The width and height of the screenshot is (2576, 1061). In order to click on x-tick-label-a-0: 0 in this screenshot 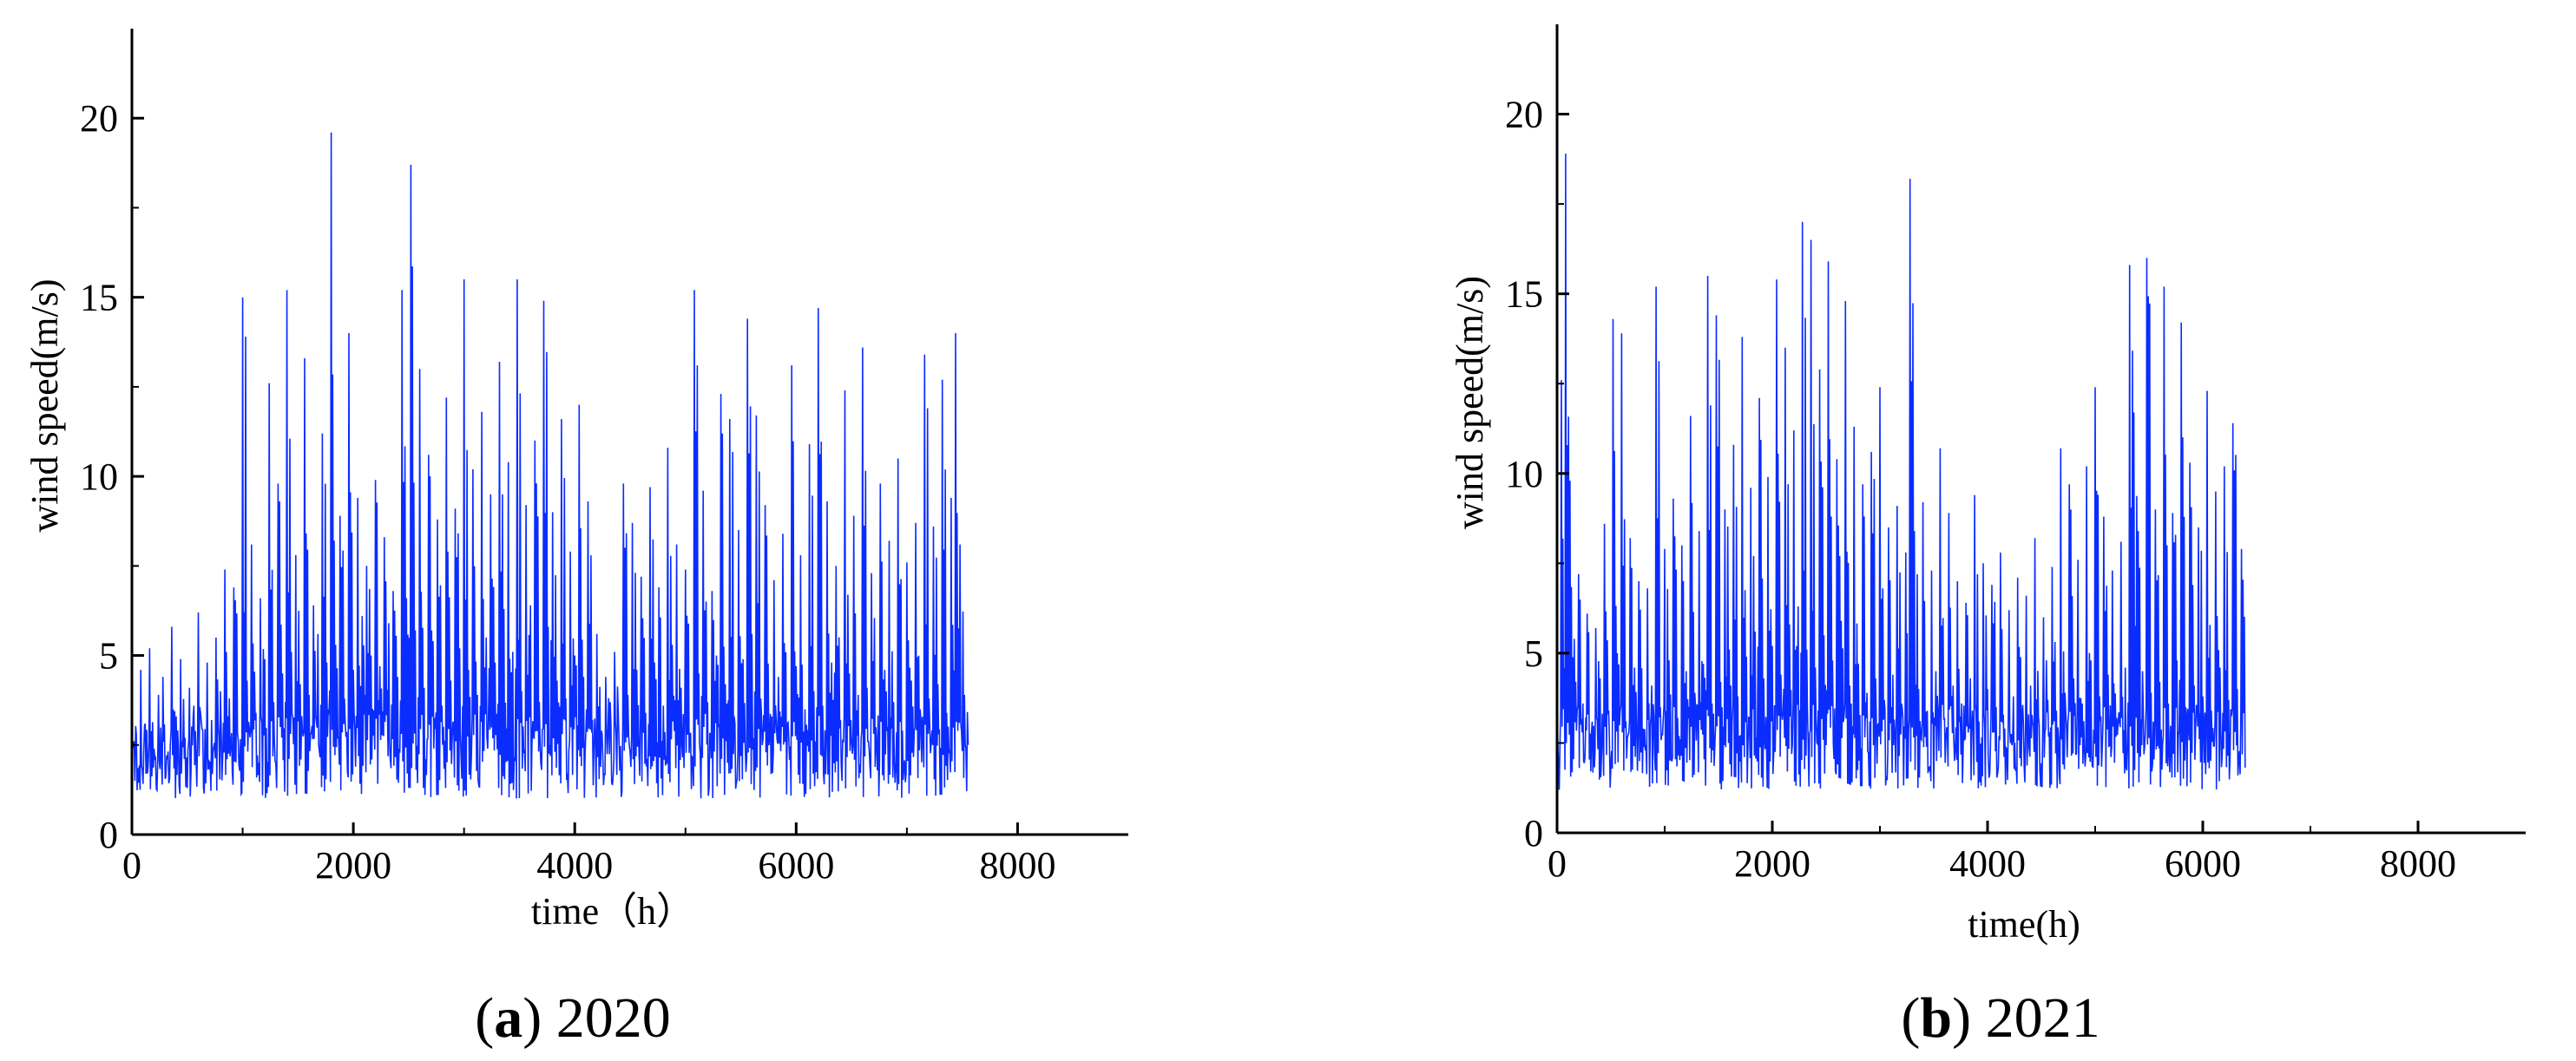, I will do `click(132, 865)`.